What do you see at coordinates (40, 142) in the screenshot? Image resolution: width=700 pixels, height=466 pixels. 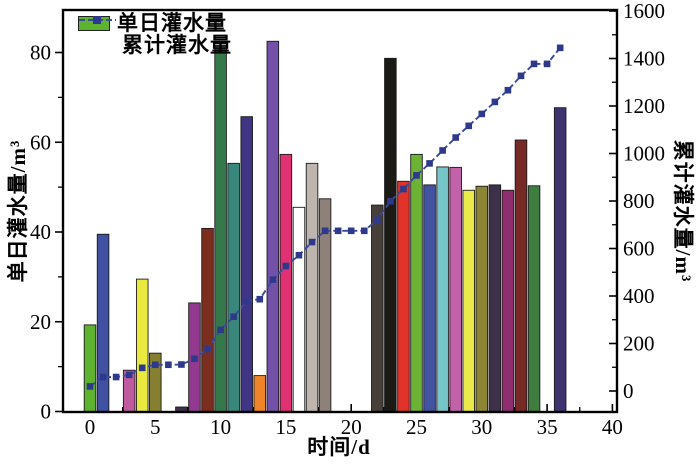 I see `left-tick-label: 60` at bounding box center [40, 142].